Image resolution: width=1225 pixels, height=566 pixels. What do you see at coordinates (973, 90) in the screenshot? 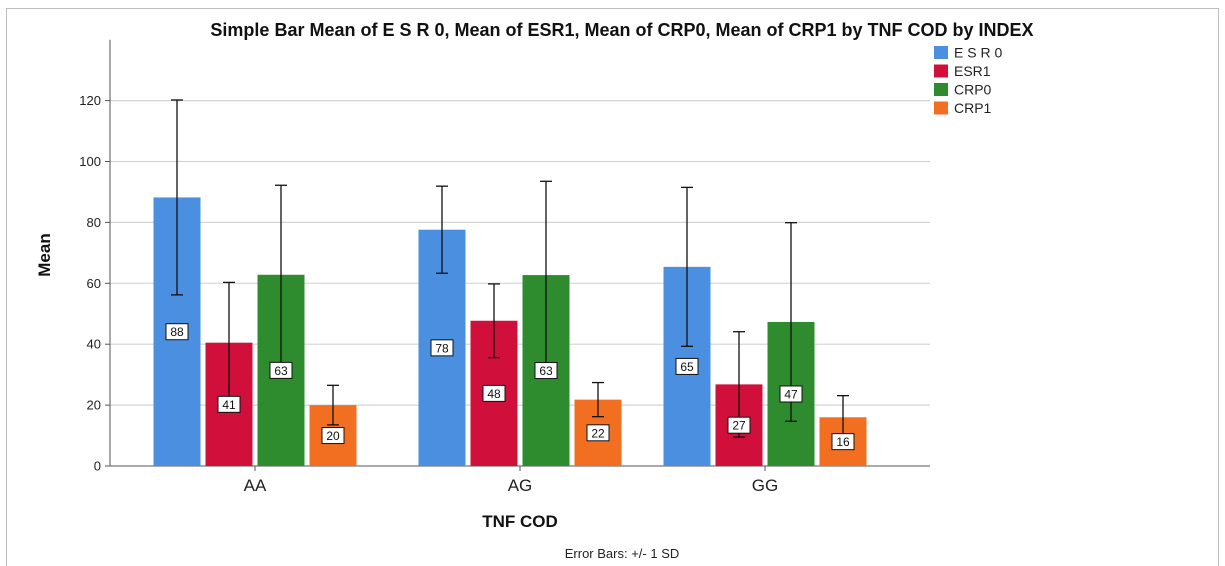
I see `legend-label: CRP0` at bounding box center [973, 90].